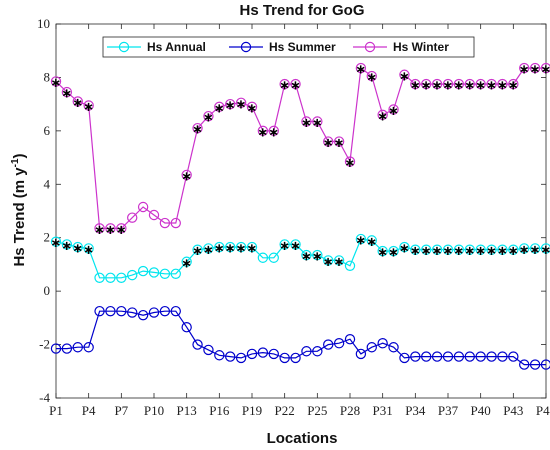  I want to click on legend-label: Hs Annual, so click(176, 47).